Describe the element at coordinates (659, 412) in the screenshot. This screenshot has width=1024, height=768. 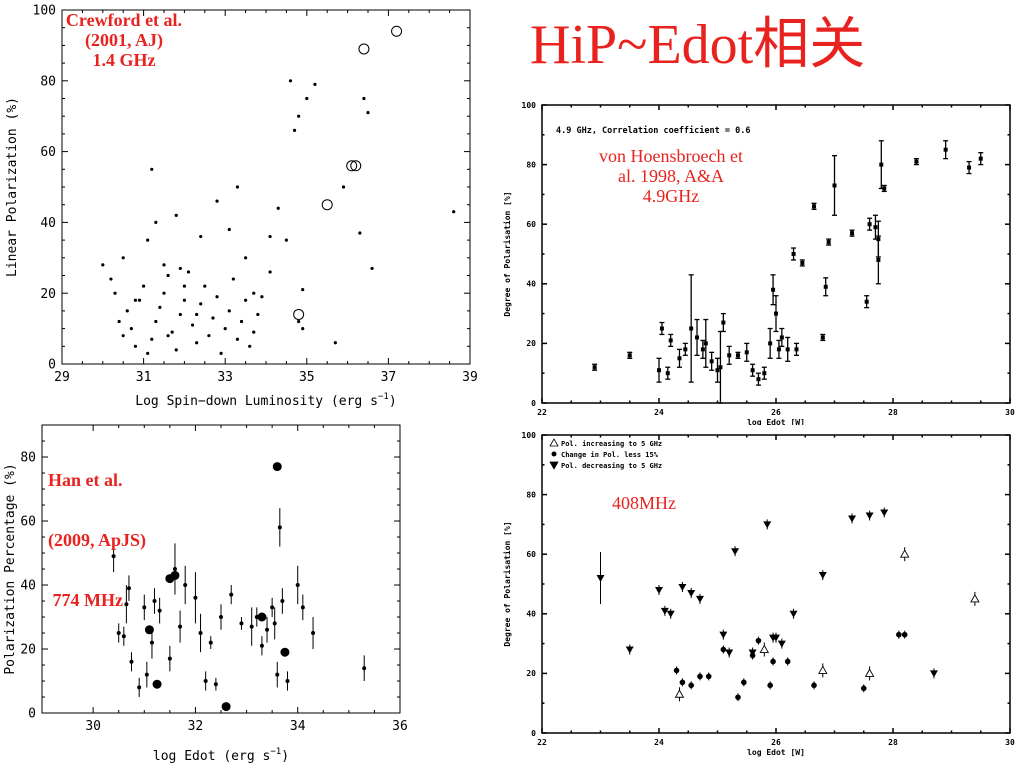
I see `x-tick-label: 24` at that location.